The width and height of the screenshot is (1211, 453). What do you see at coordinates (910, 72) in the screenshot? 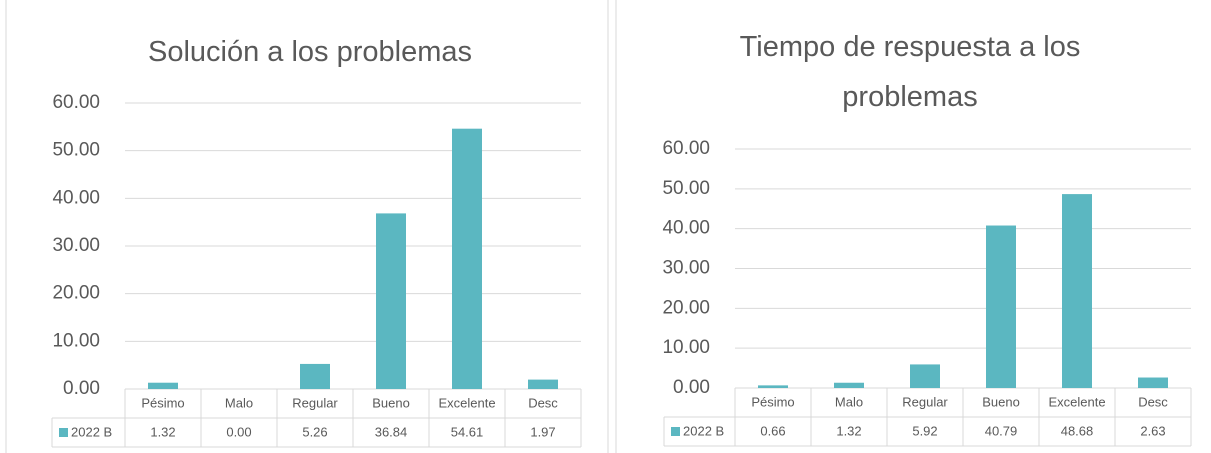
I see `chart-title: Tiempo de respuesta a los problemas` at bounding box center [910, 72].